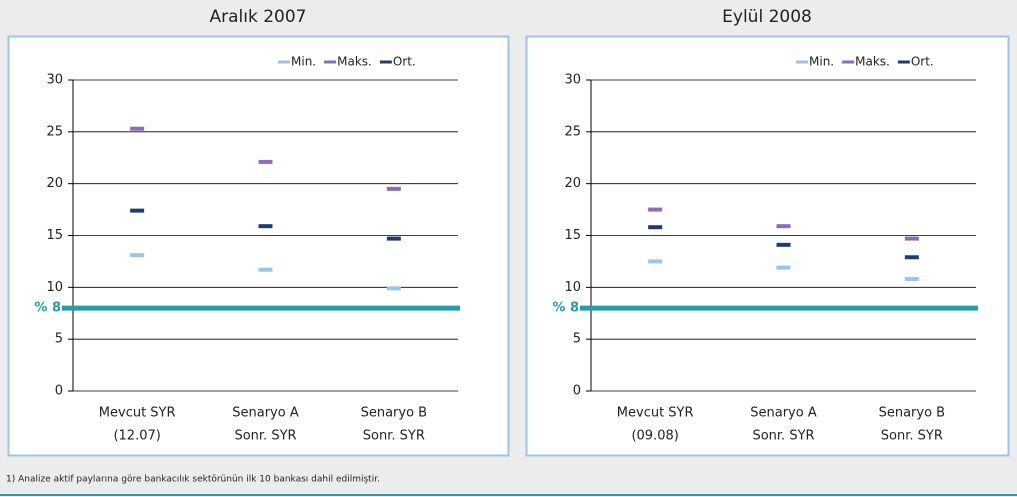  Describe the element at coordinates (654, 436) in the screenshot. I see `x-tick-label: (09.08)` at that location.